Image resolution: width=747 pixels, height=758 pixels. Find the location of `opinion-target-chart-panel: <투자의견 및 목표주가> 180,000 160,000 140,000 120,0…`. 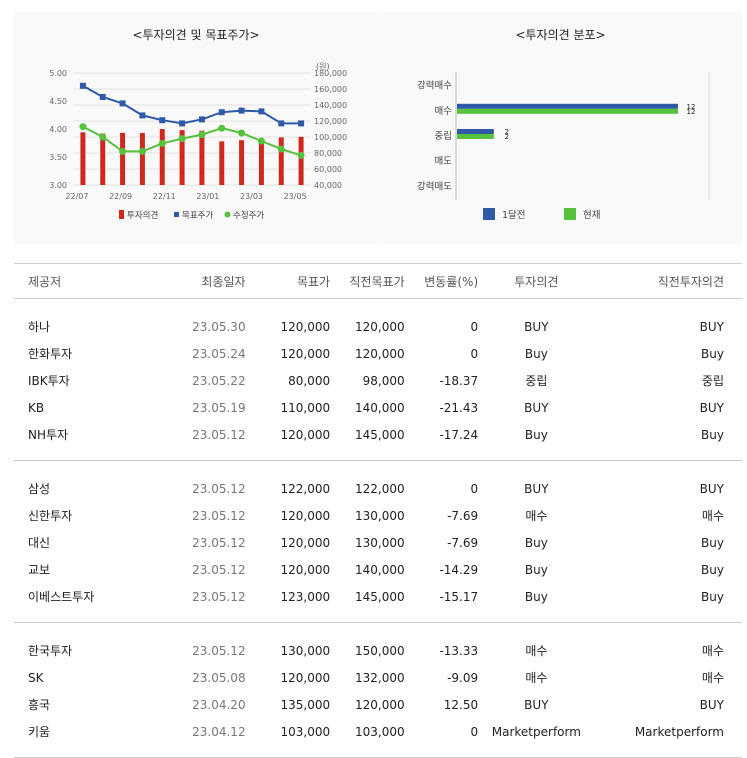

opinion-target-chart-panel: <투자의견 및 목표주가> 180,000 160,000 140,000 120,0… is located at coordinates (196, 128).